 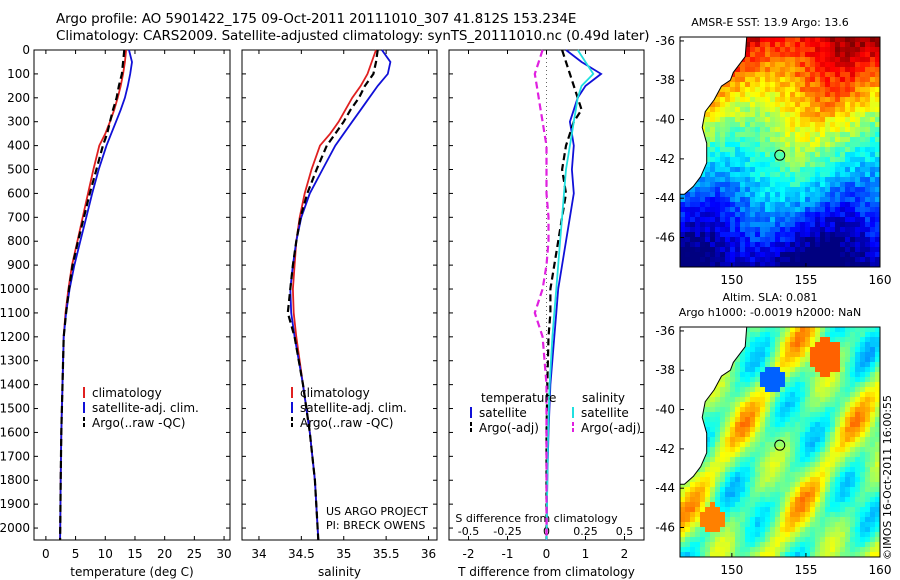 What do you see at coordinates (770, 312) in the screenshot?
I see `map-subtitle: Argo h1000: -0.0019 h2000: NaN` at bounding box center [770, 312].